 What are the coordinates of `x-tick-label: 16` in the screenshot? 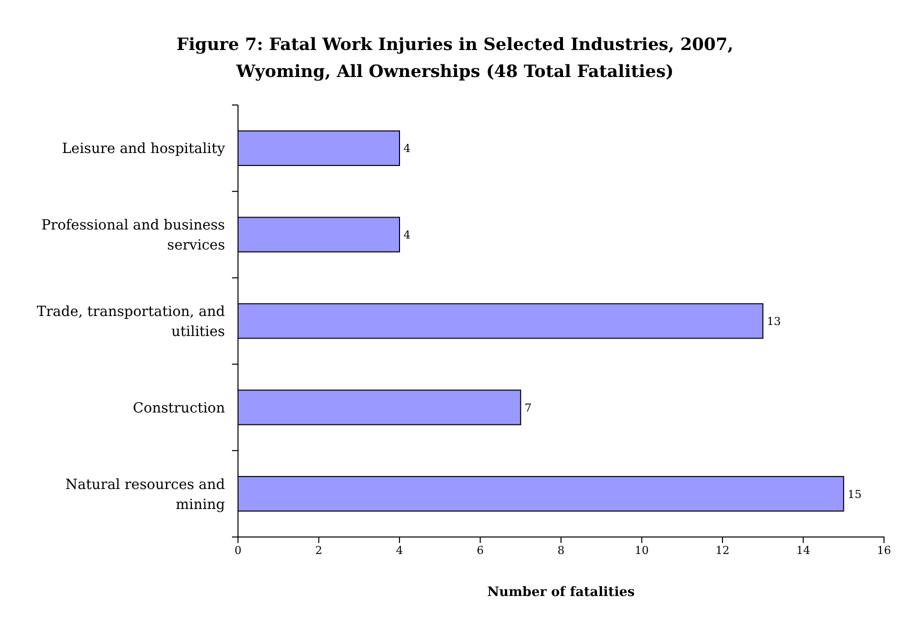 It's located at (884, 550).